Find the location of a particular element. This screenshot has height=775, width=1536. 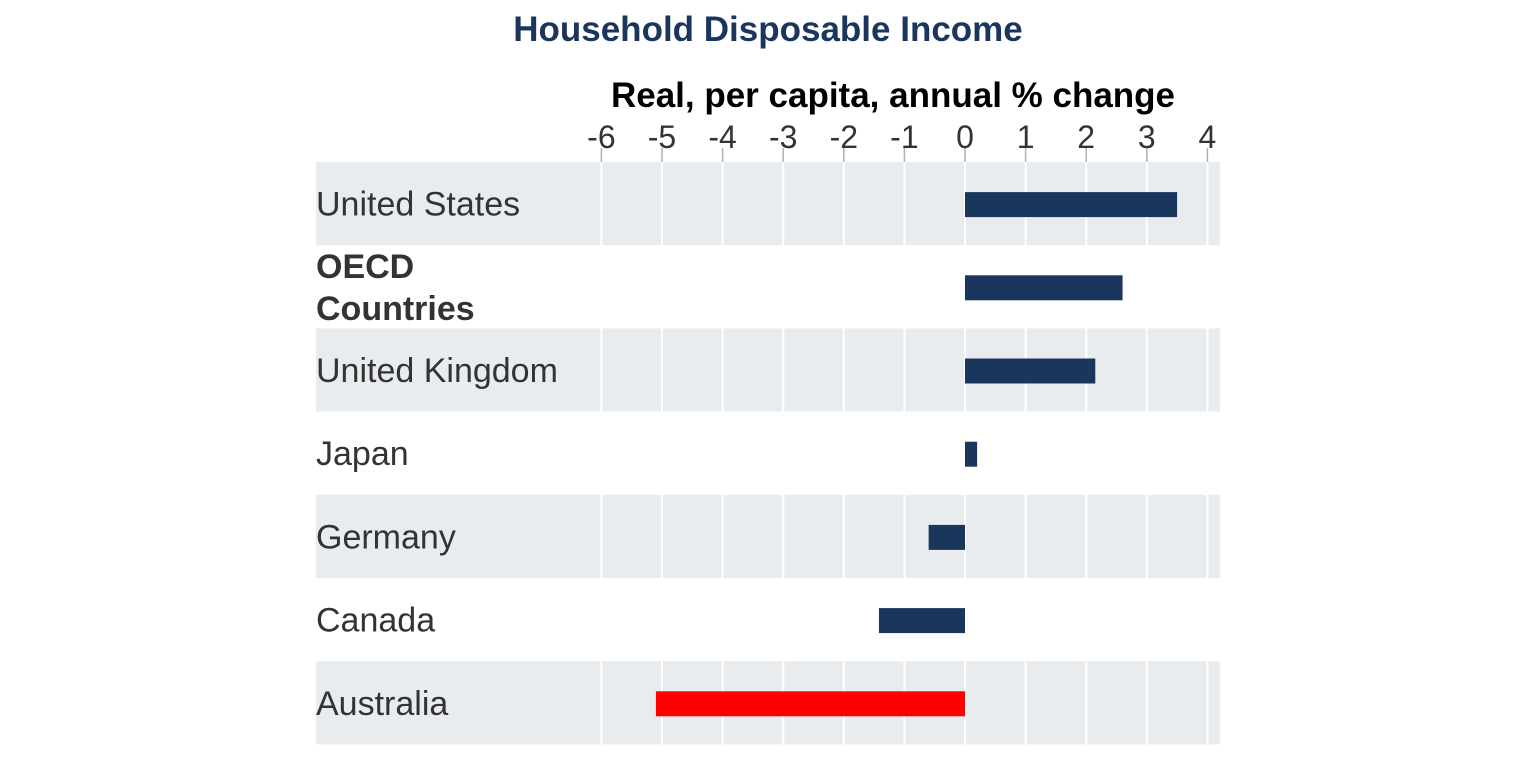

category-label-line: United Kingdom is located at coordinates (437, 371).